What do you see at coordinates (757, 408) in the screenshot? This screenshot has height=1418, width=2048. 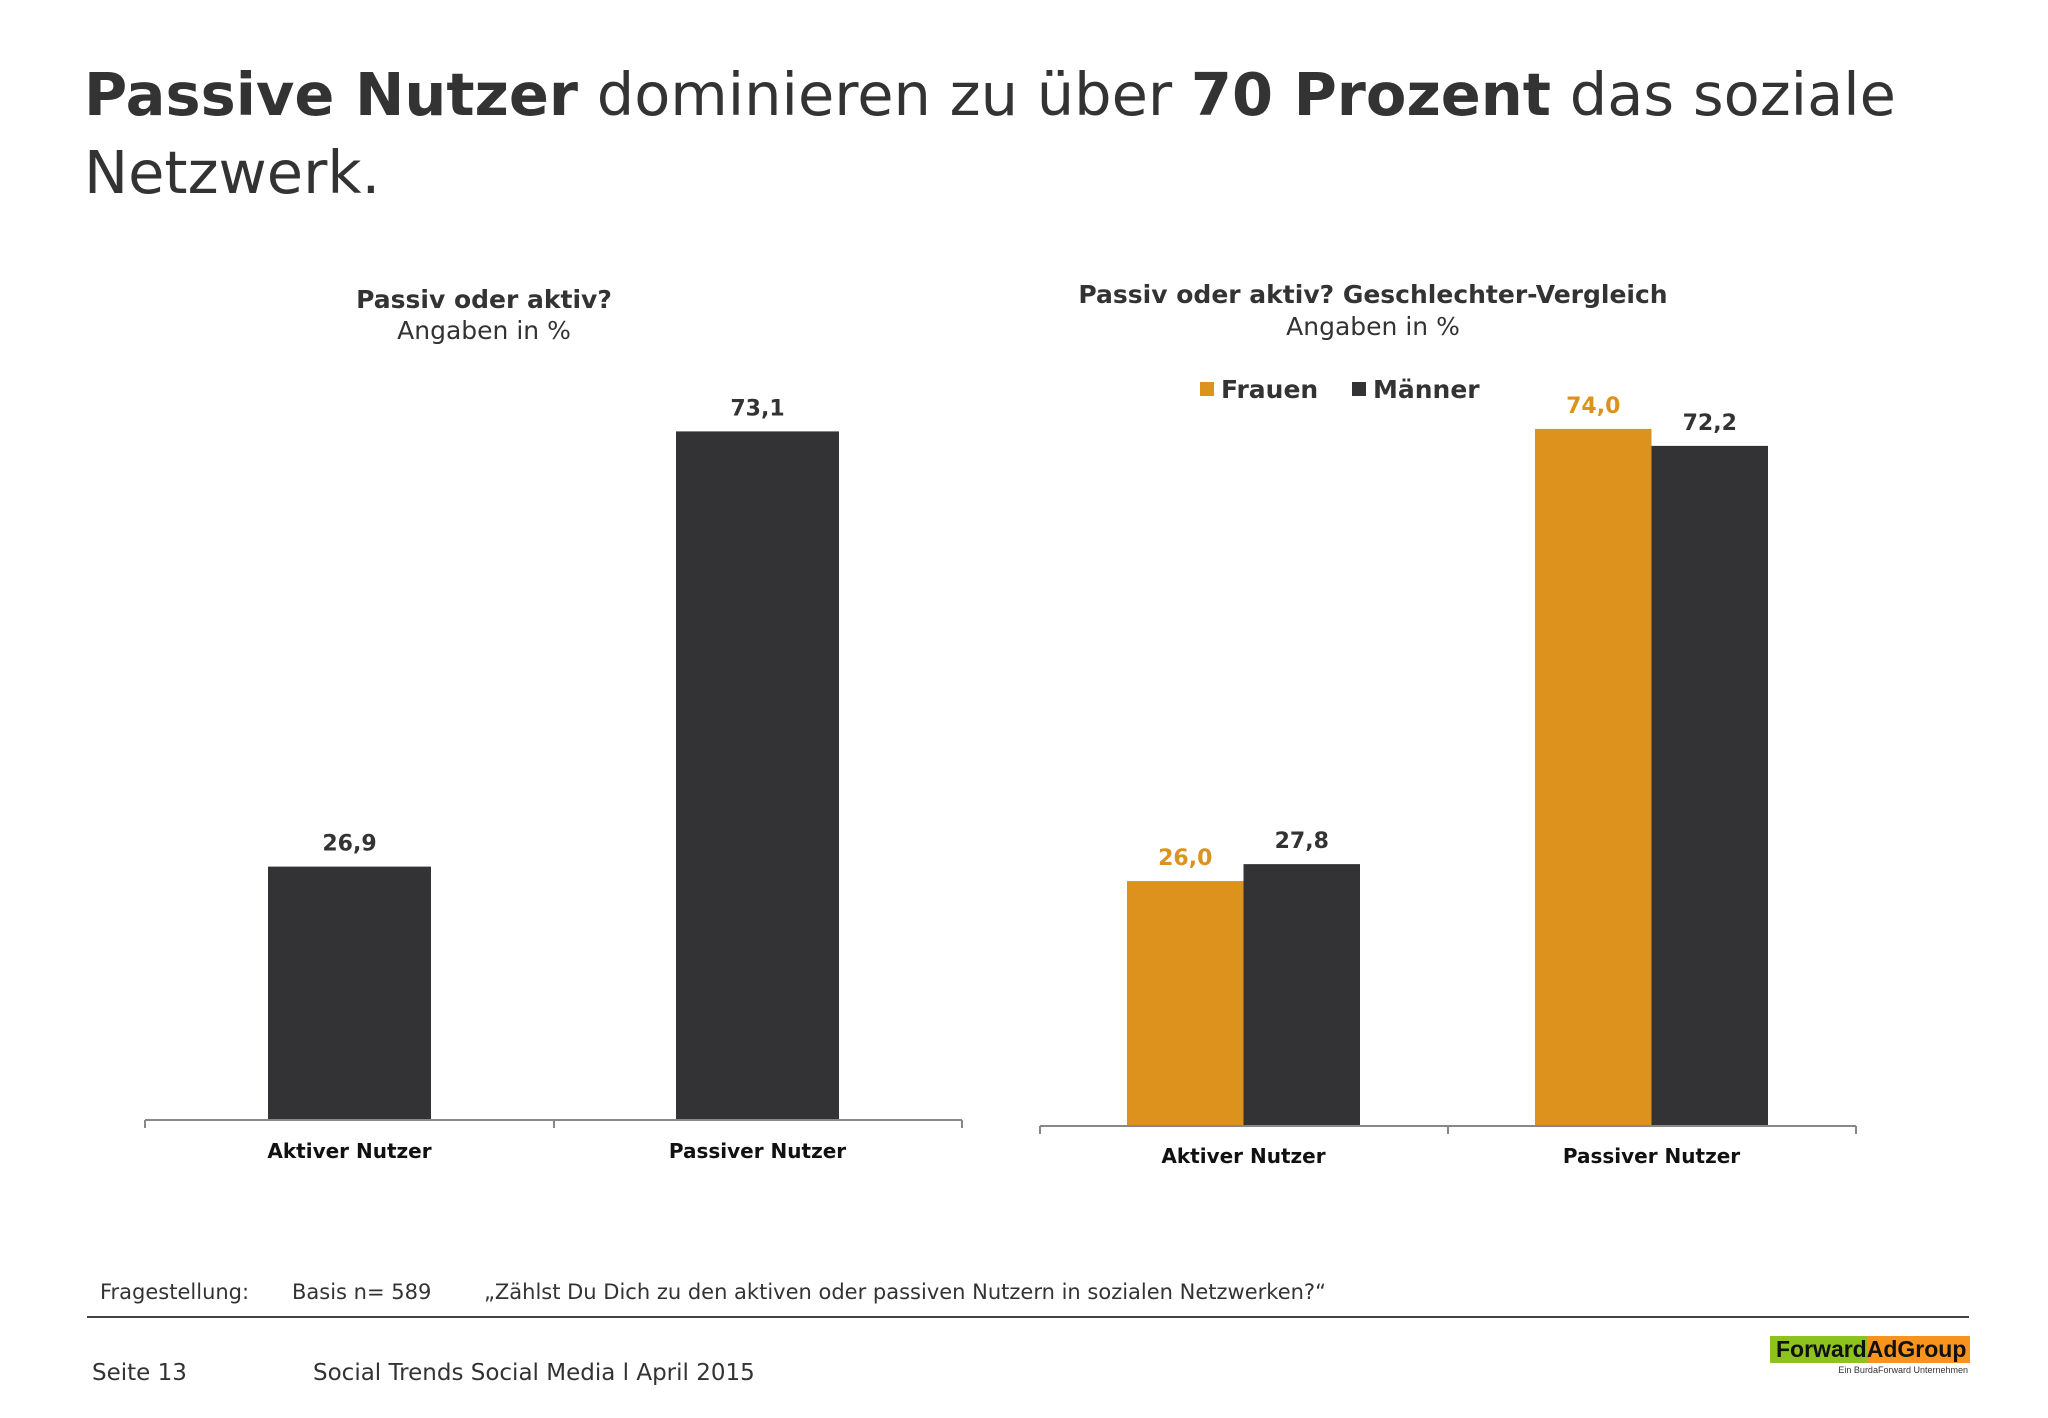 I see `data-label: 73,1` at bounding box center [757, 408].